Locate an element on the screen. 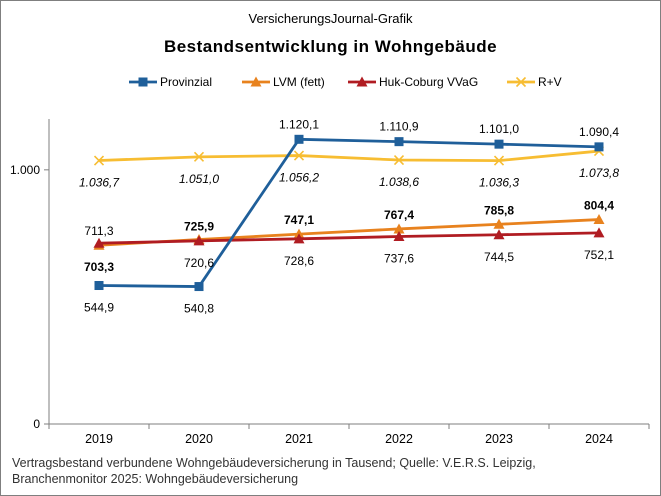  chart-title: Bestandsentwicklung in Wohngebäude is located at coordinates (330, 46).